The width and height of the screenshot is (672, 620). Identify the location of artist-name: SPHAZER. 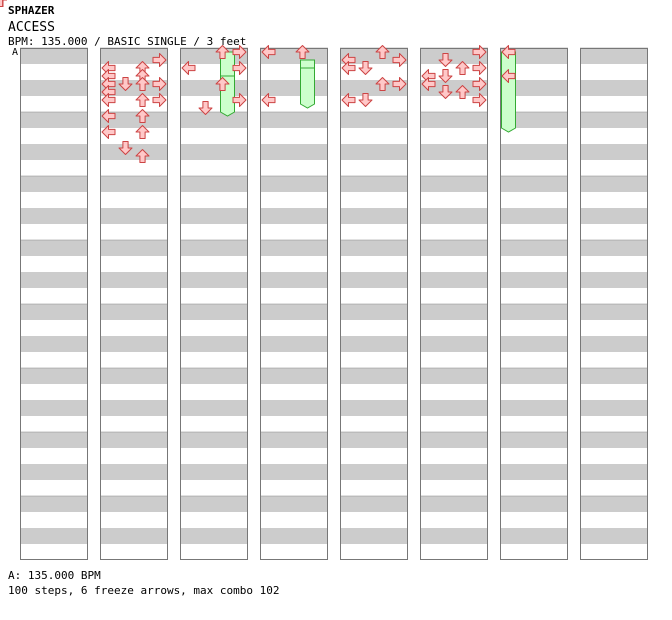
(31, 10).